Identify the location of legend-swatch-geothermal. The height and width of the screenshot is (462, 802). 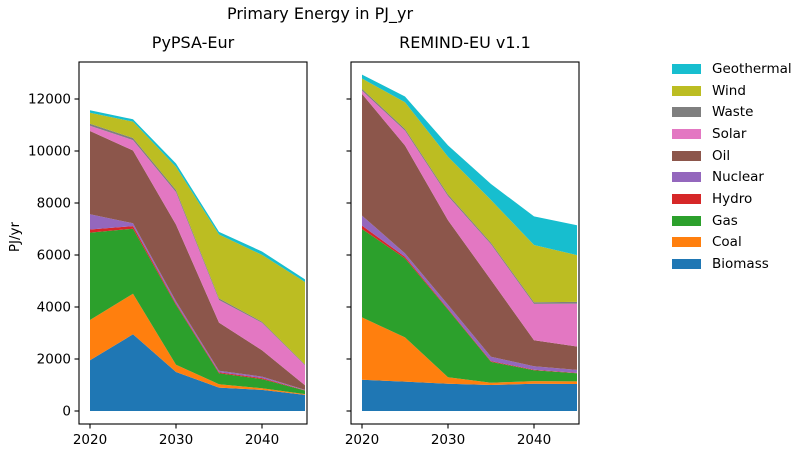
(686, 68).